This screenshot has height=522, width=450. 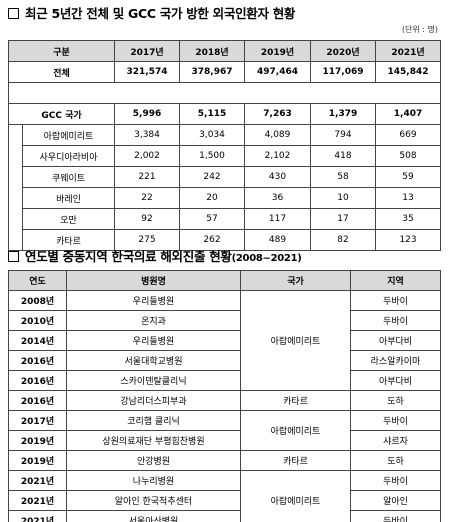 What do you see at coordinates (37, 320) in the screenshot?
I see `year-cell: 2010년` at bounding box center [37, 320].